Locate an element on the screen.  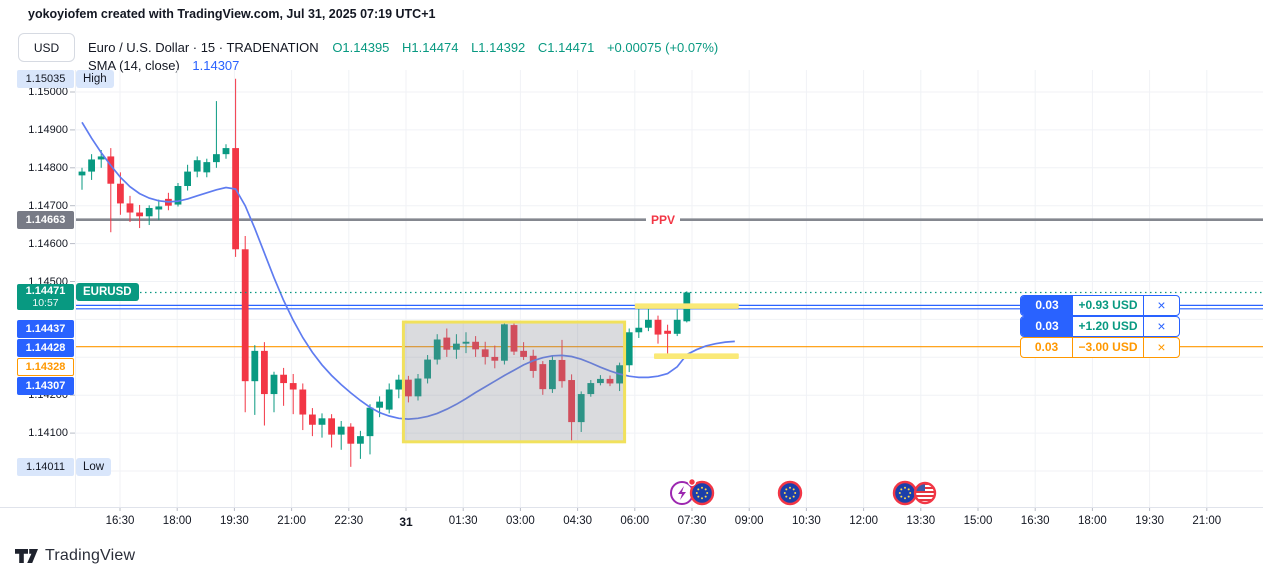
economic-event-eu-flag-us-flag is located at coordinates (915, 494).